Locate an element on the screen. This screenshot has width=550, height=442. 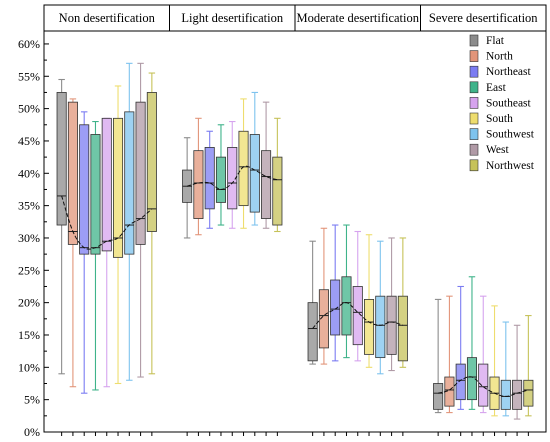
legend-swatch-northwest is located at coordinates (474, 165).